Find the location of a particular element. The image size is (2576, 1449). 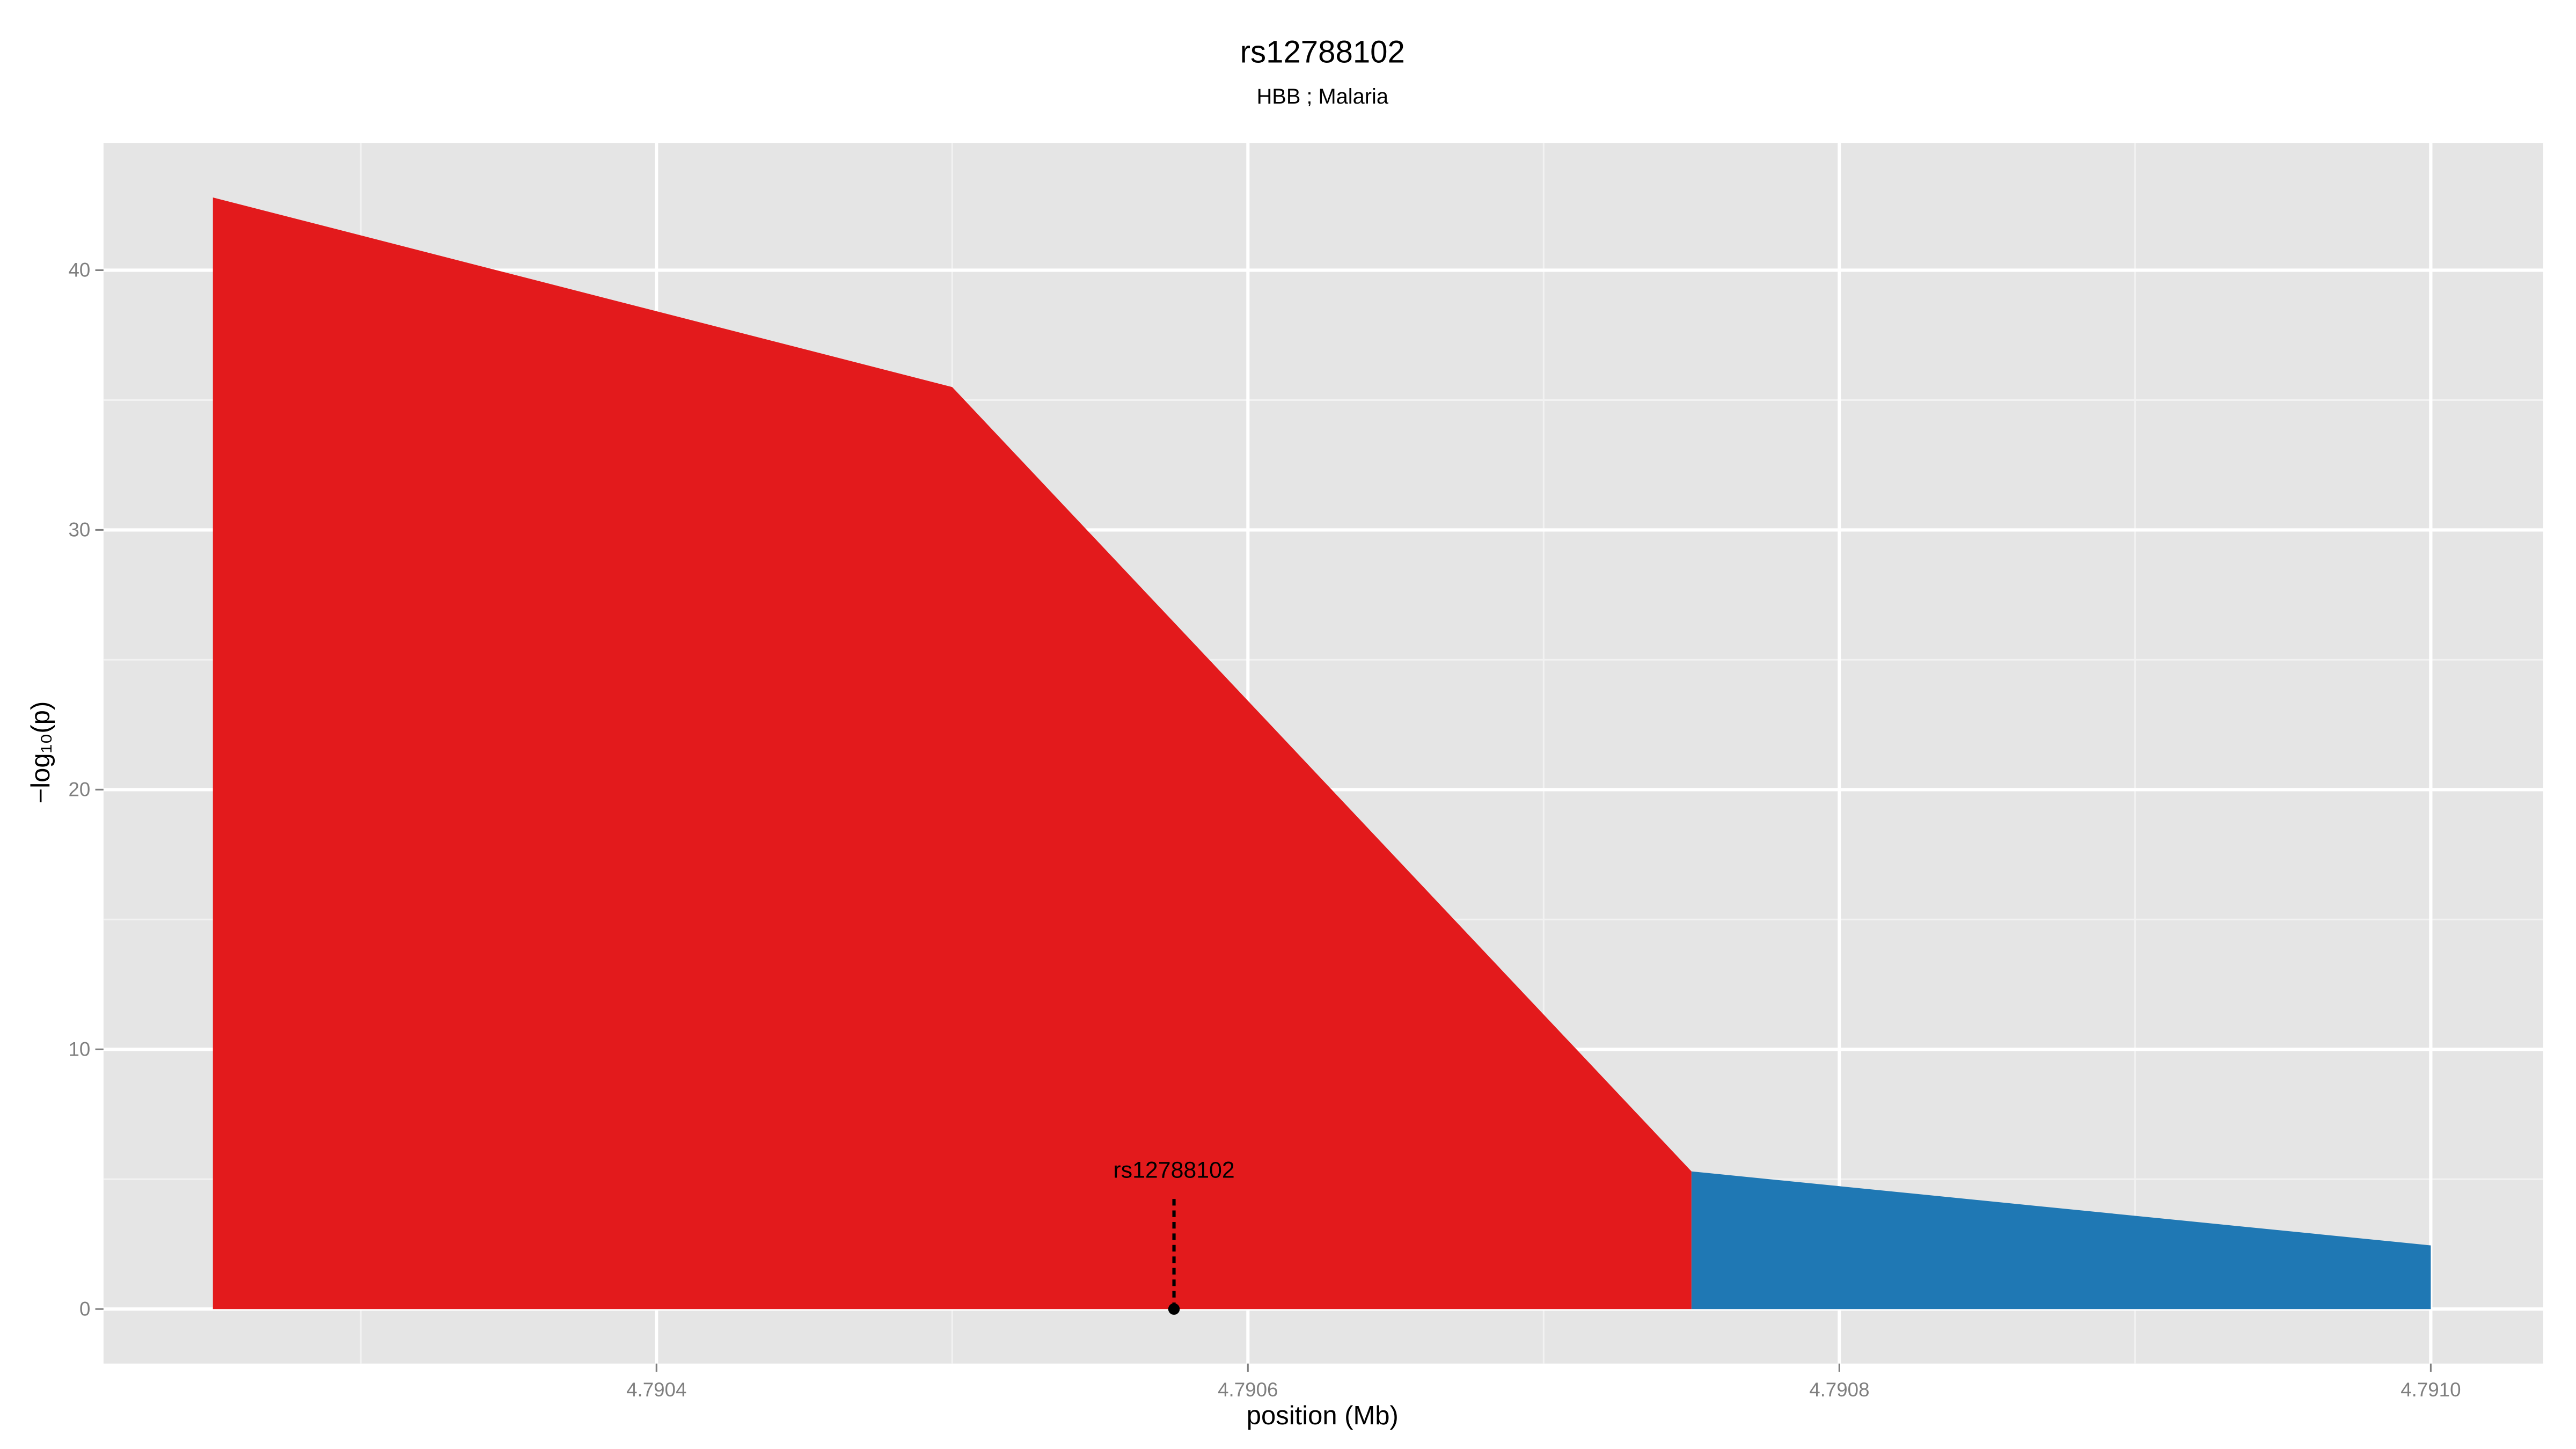

y-tick-label: 40 is located at coordinates (80, 270).